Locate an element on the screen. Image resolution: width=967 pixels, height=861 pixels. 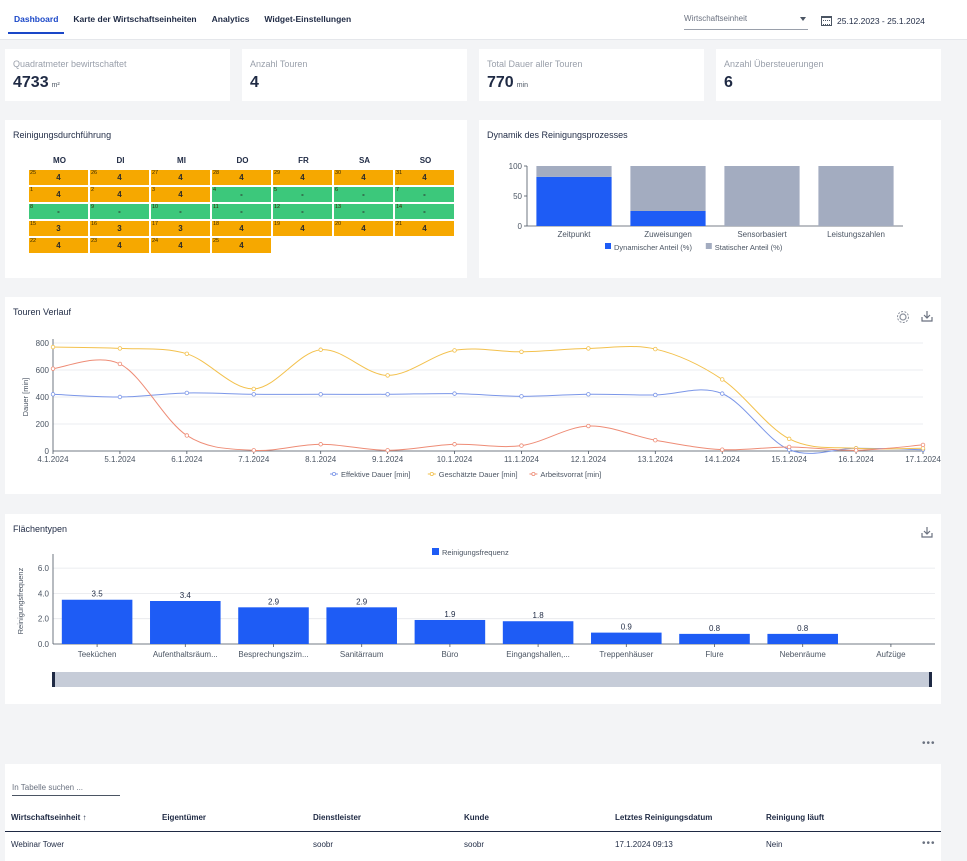
series-line is located at coordinates (488, 405).